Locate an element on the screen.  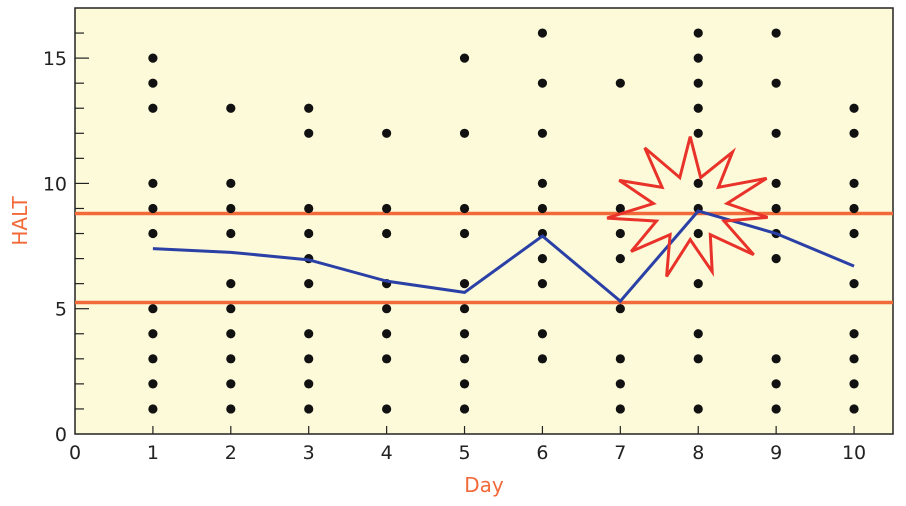
x-axis-ticks: 0 1 2 3 4 5 6 7 8 9 10 is located at coordinates (467, 445).